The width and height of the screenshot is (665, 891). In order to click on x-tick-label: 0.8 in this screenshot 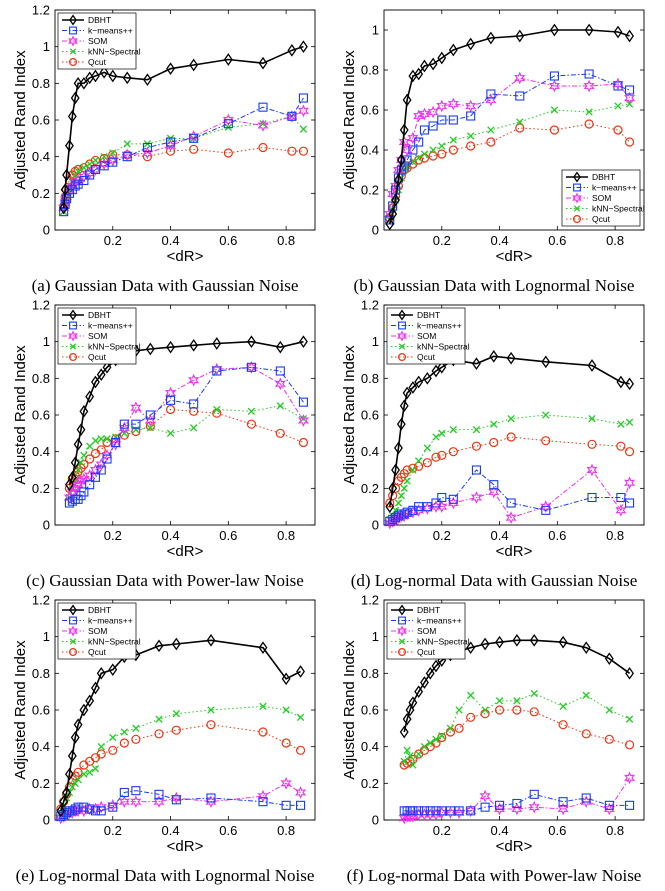, I will do `click(286, 240)`.